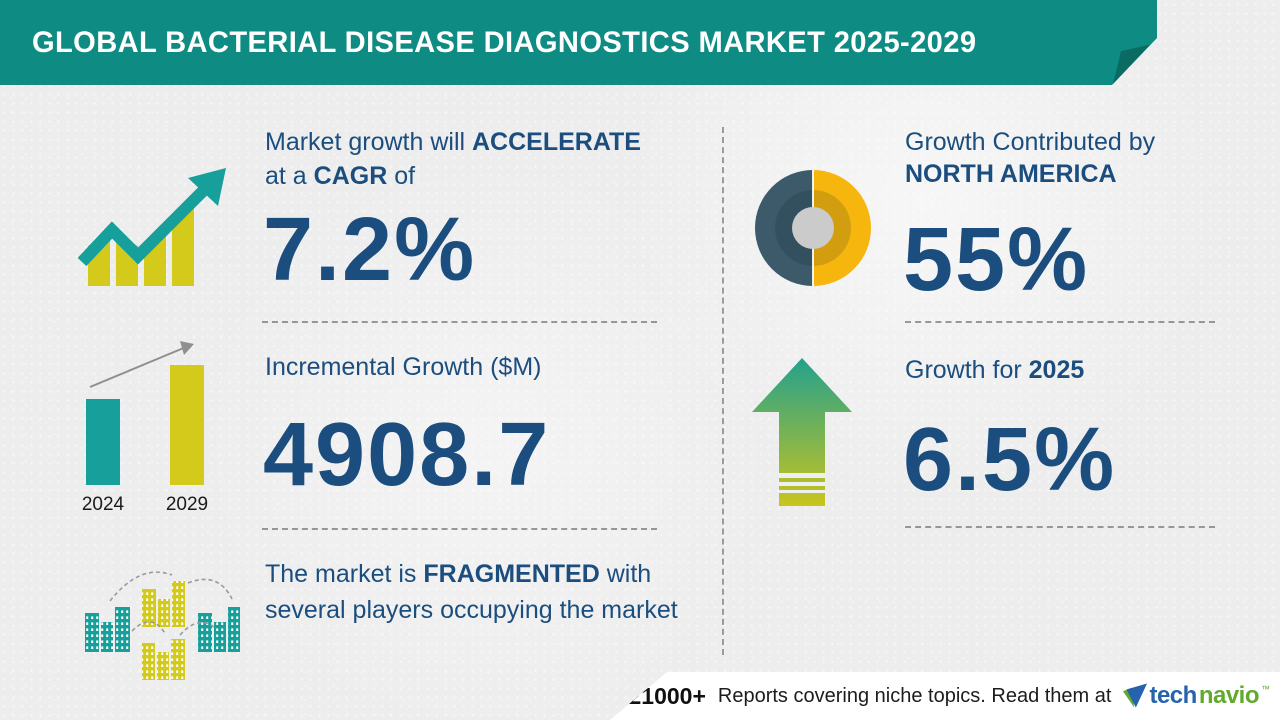  Describe the element at coordinates (407, 455) in the screenshot. I see `incremental-growth-value: 4908.7` at that location.